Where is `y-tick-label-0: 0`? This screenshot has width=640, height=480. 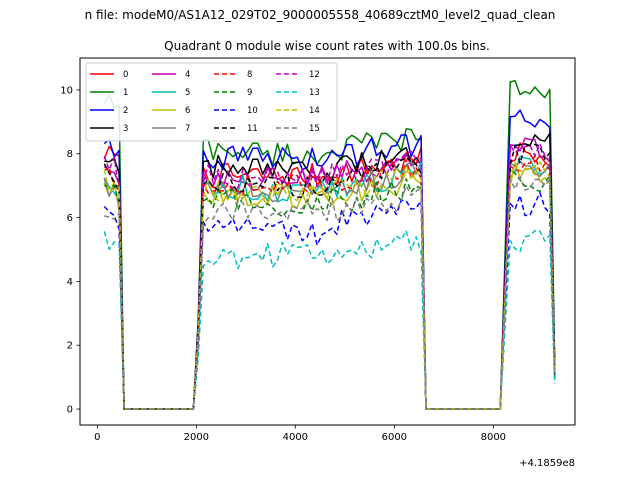 y-tick-label-0: 0 is located at coordinates (70, 410).